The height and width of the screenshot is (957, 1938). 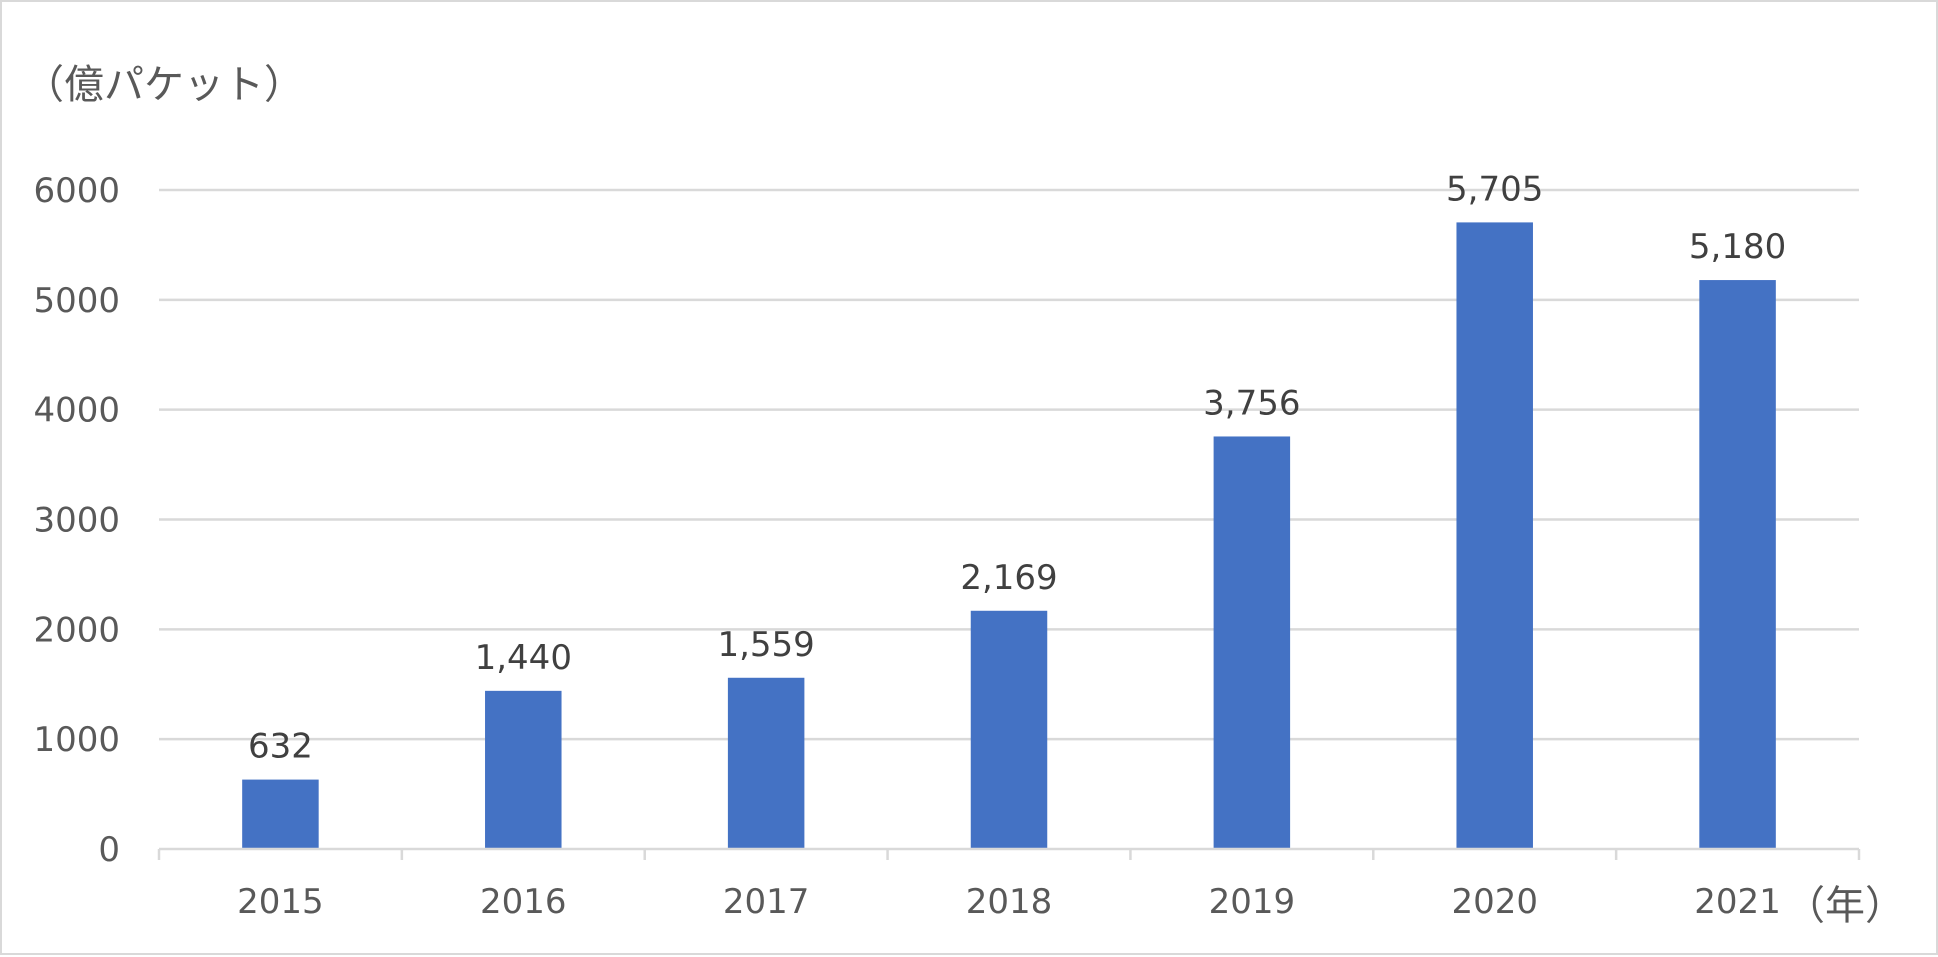 I want to click on data-label-2016: 1,440, so click(x=523, y=658).